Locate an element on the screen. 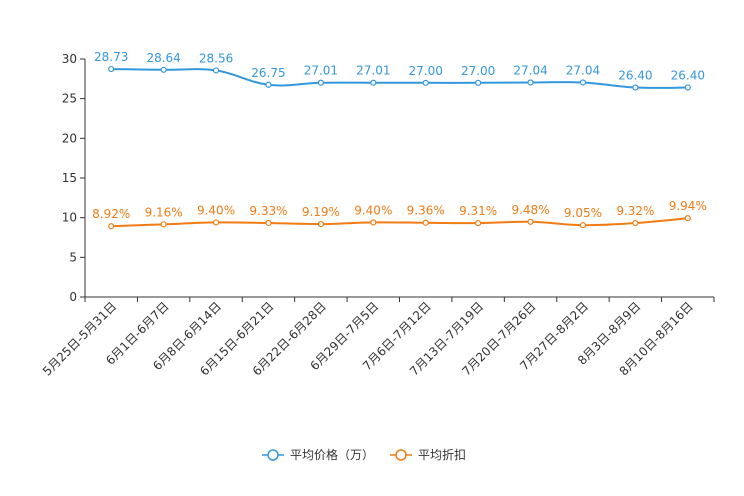  y-tick-label: 20 is located at coordinates (69, 138).